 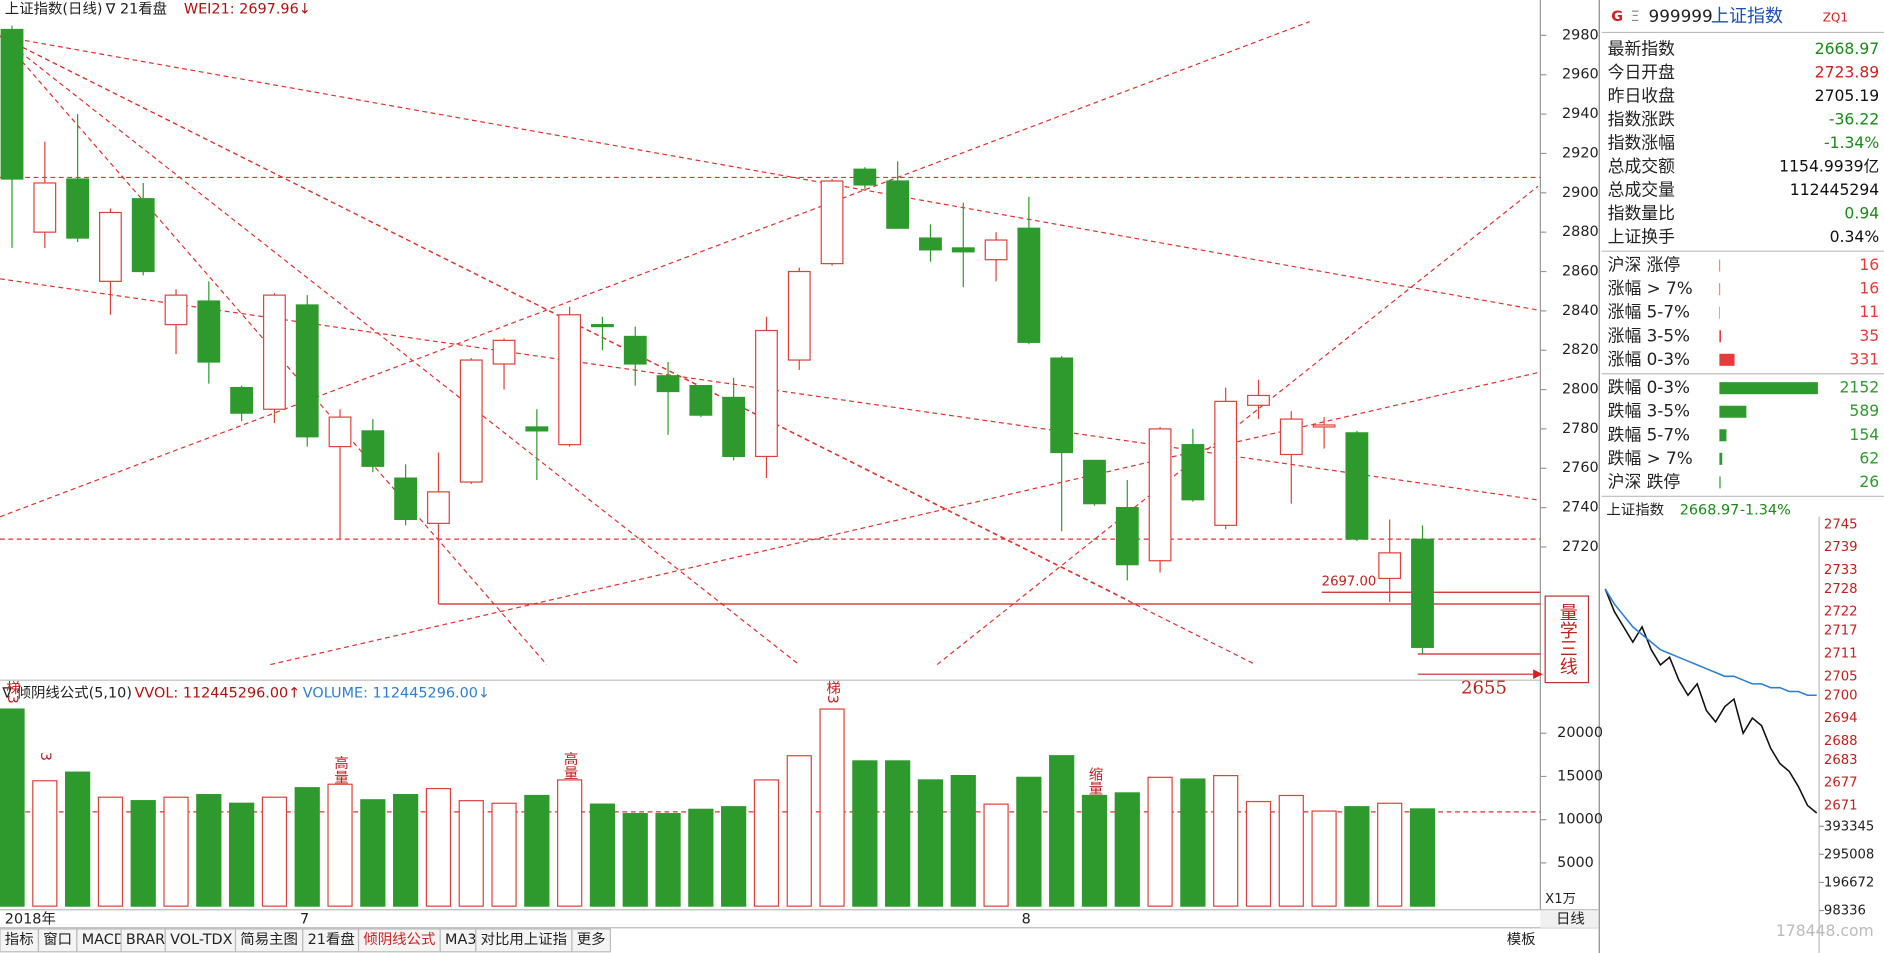 I want to click on tab-label: 21看盘, so click(x=331, y=939).